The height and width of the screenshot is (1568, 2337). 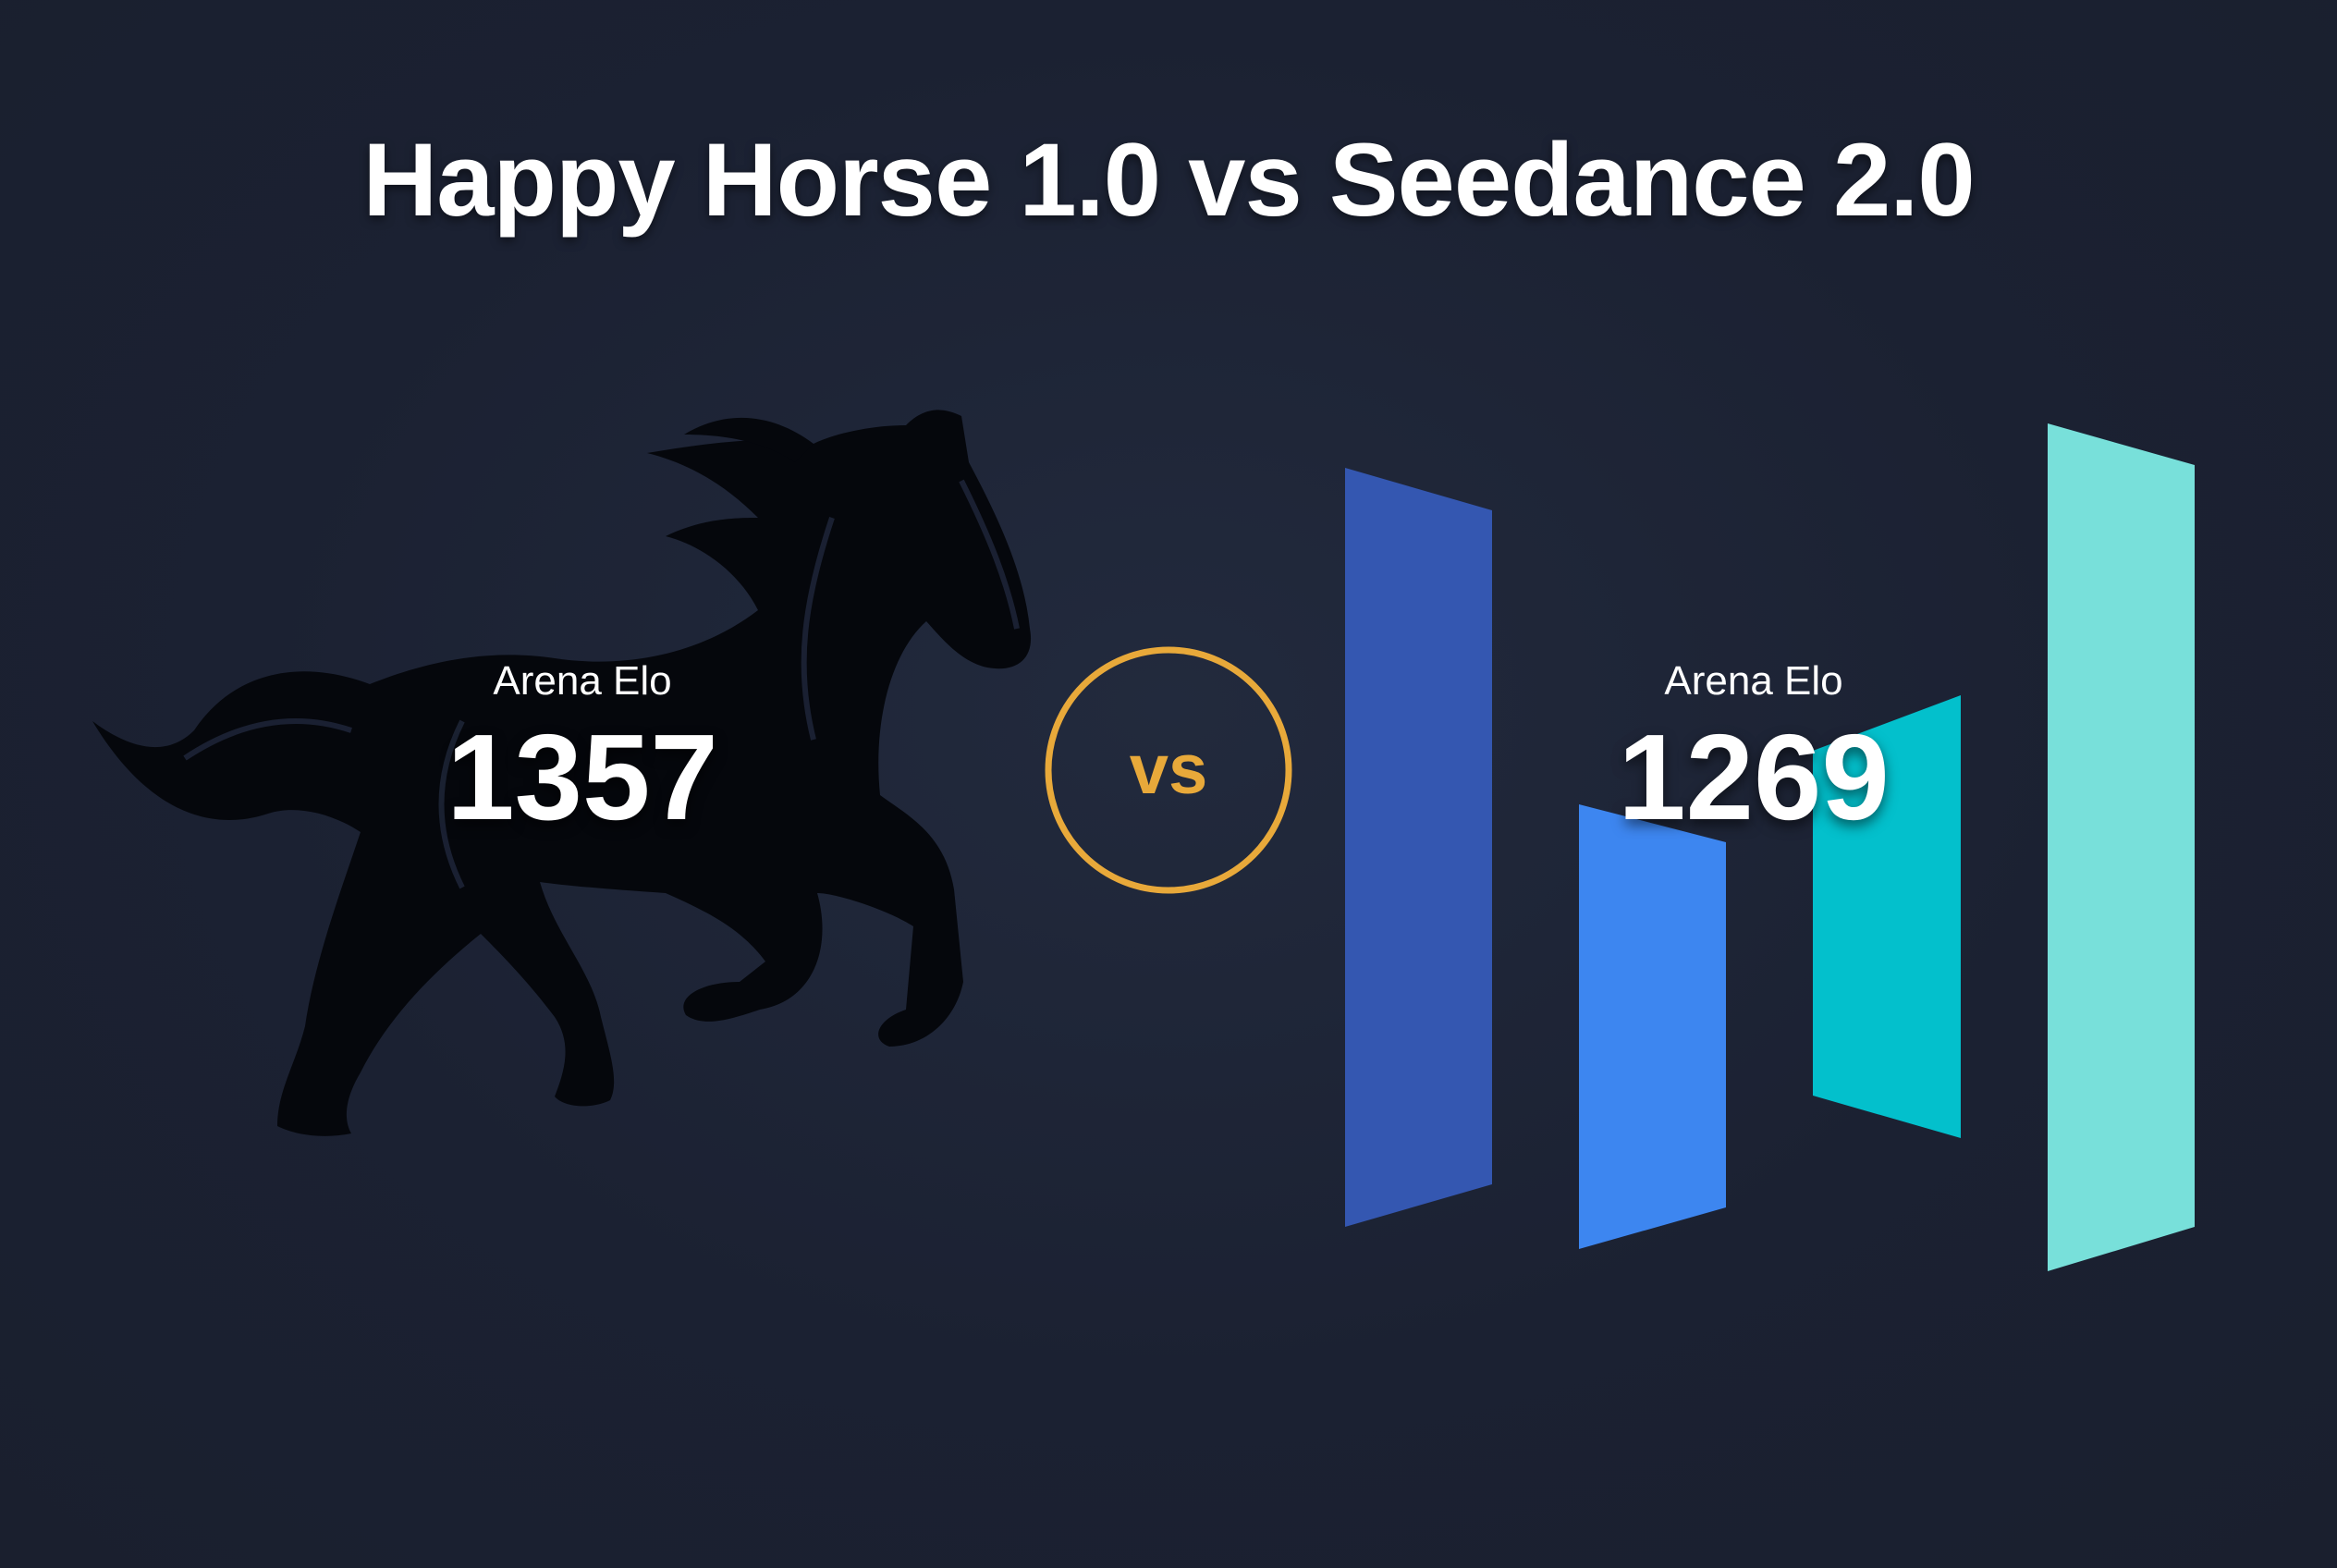 What do you see at coordinates (1168, 180) in the screenshot?
I see `page-title: Happy Horse 1.0 vs Seedance 2.0` at bounding box center [1168, 180].